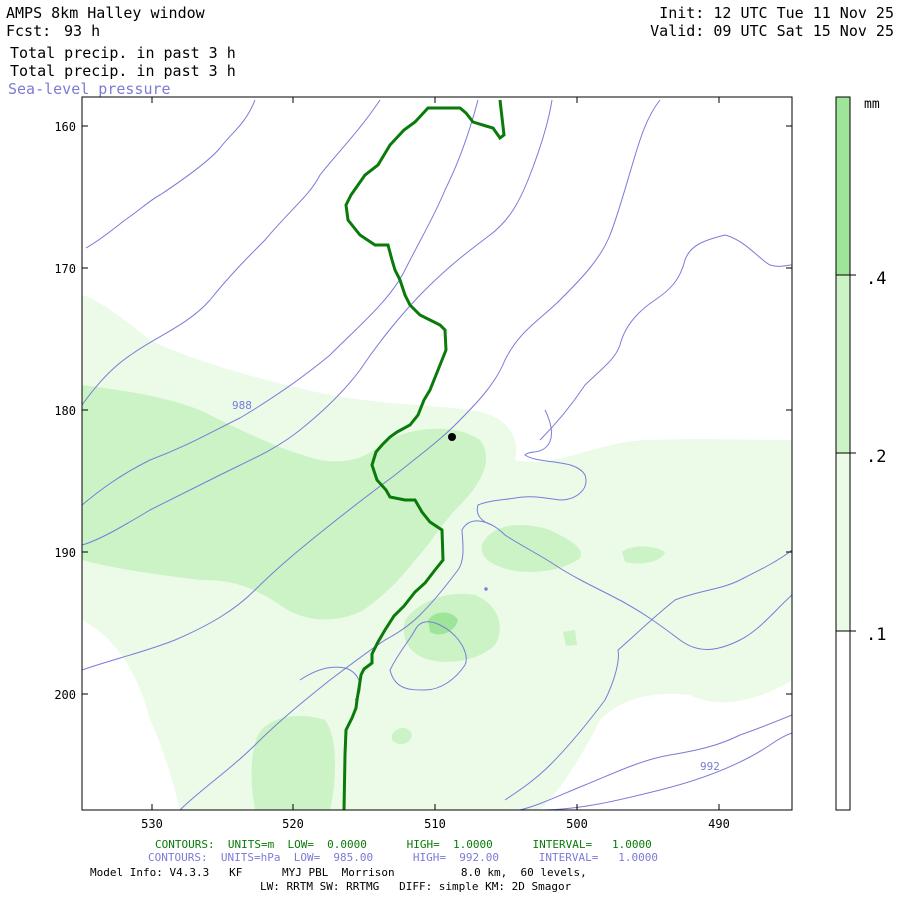 This screenshot has height=900, width=900. I want to click on colorbar-level-label: .4, so click(876, 279).